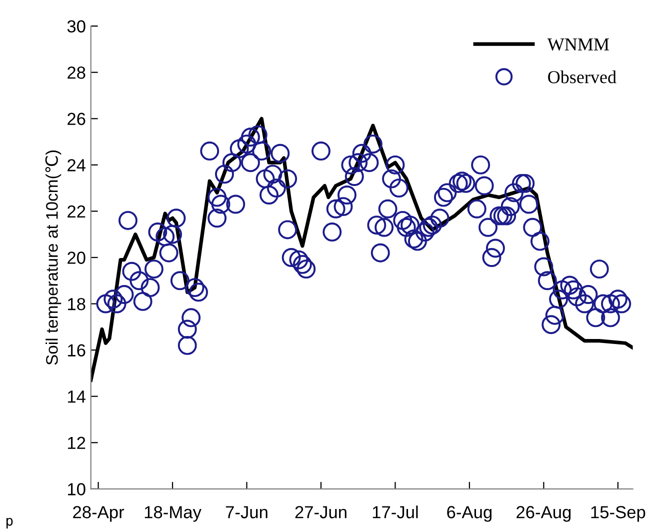 The width and height of the screenshot is (649, 532). Describe the element at coordinates (77, 350) in the screenshot. I see `y-tick-label: 16` at that location.